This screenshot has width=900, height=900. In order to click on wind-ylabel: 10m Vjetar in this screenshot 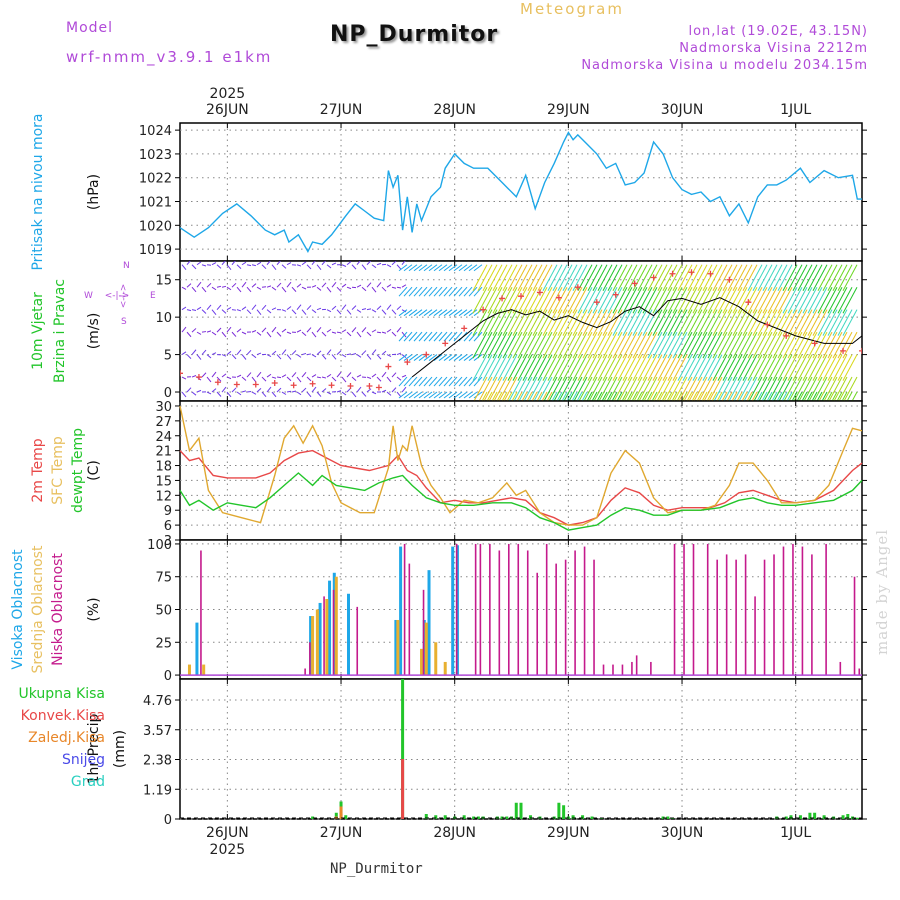, I will do `click(38, 331)`.